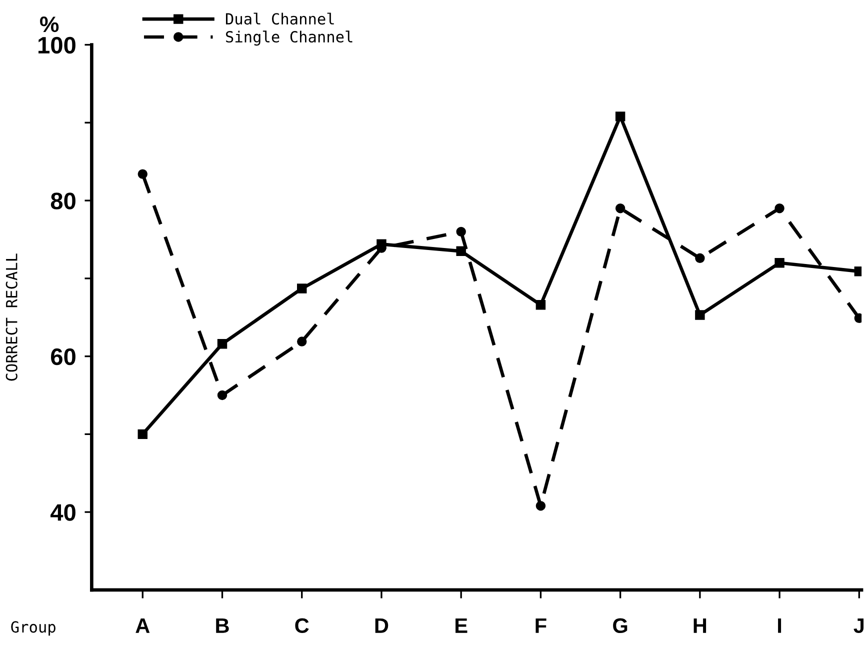  I want to click on legend-label: Single Channel, so click(289, 38).